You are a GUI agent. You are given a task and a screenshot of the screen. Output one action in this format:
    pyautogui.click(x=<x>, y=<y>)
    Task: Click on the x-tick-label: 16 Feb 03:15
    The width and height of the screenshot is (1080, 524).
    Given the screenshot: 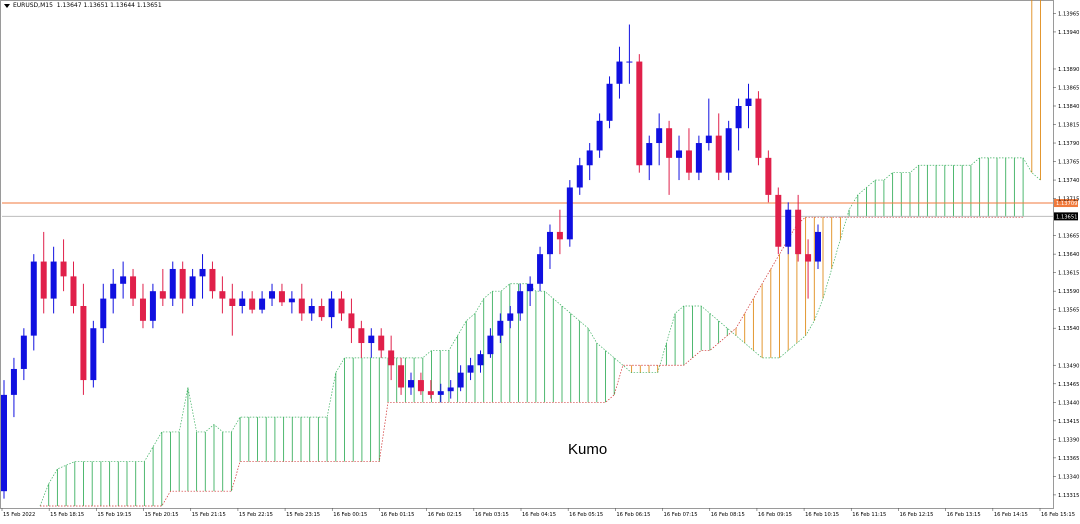 What is the action you would take?
    pyautogui.click(x=492, y=515)
    